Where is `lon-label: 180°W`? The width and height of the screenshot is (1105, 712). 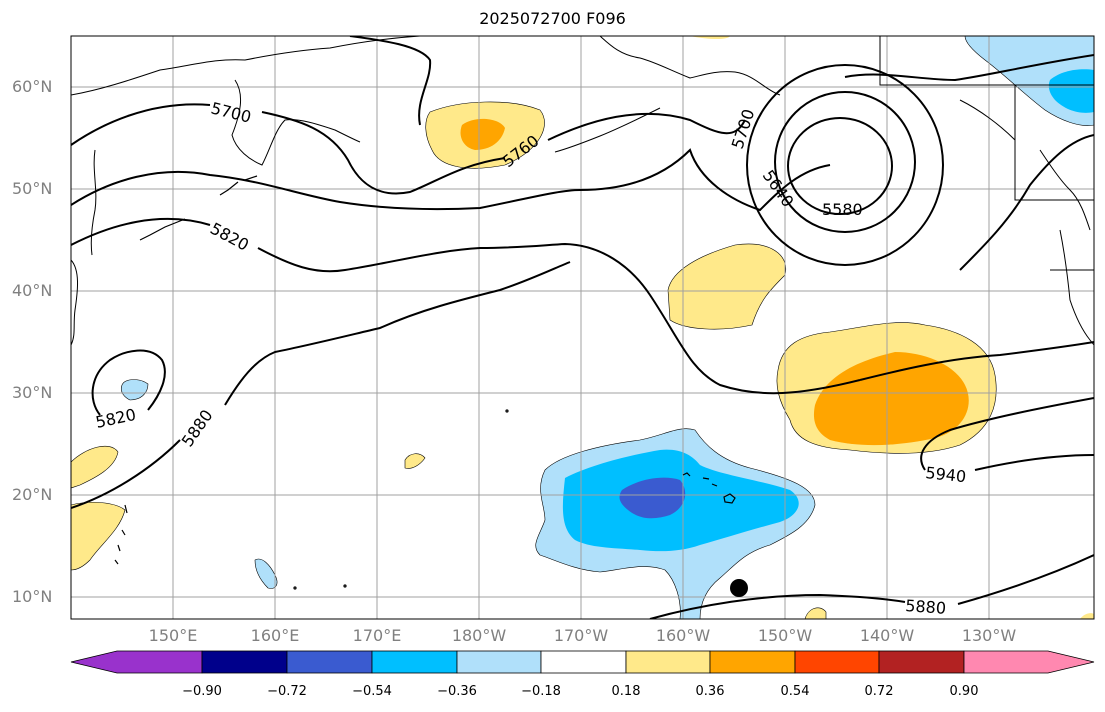
lon-label: 180°W is located at coordinates (479, 635).